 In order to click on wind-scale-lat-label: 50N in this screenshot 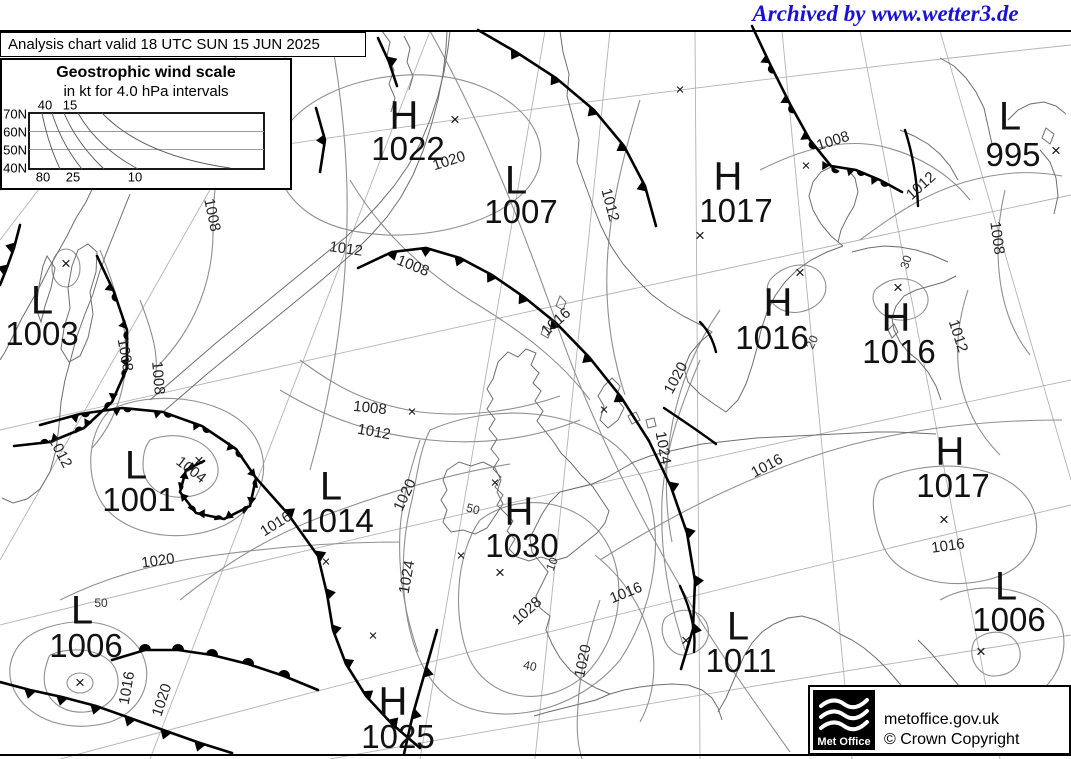, I will do `click(15, 150)`.